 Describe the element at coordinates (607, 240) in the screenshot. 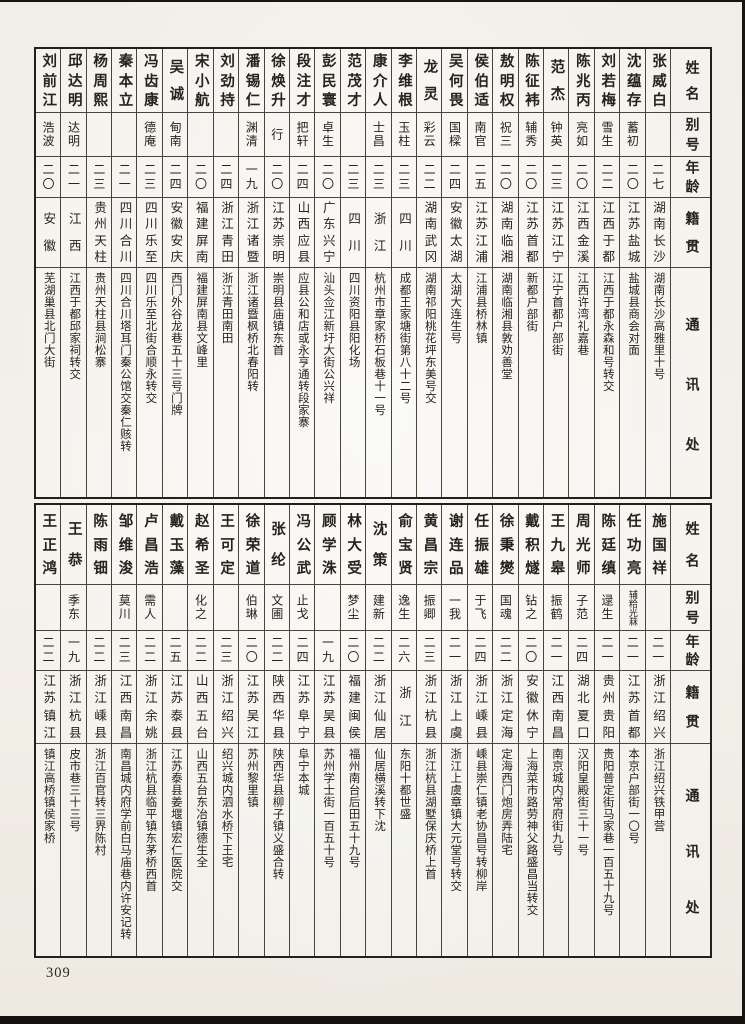

I see `char-glyph: 于` at that location.